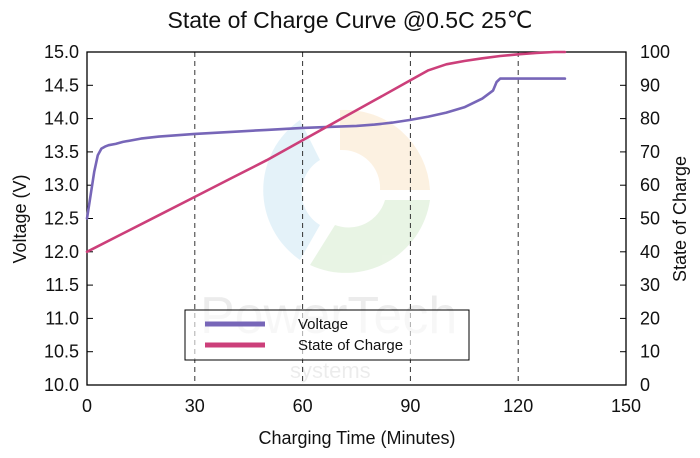 The image size is (700, 458). I want to click on x-tick-label: 30, so click(195, 406).